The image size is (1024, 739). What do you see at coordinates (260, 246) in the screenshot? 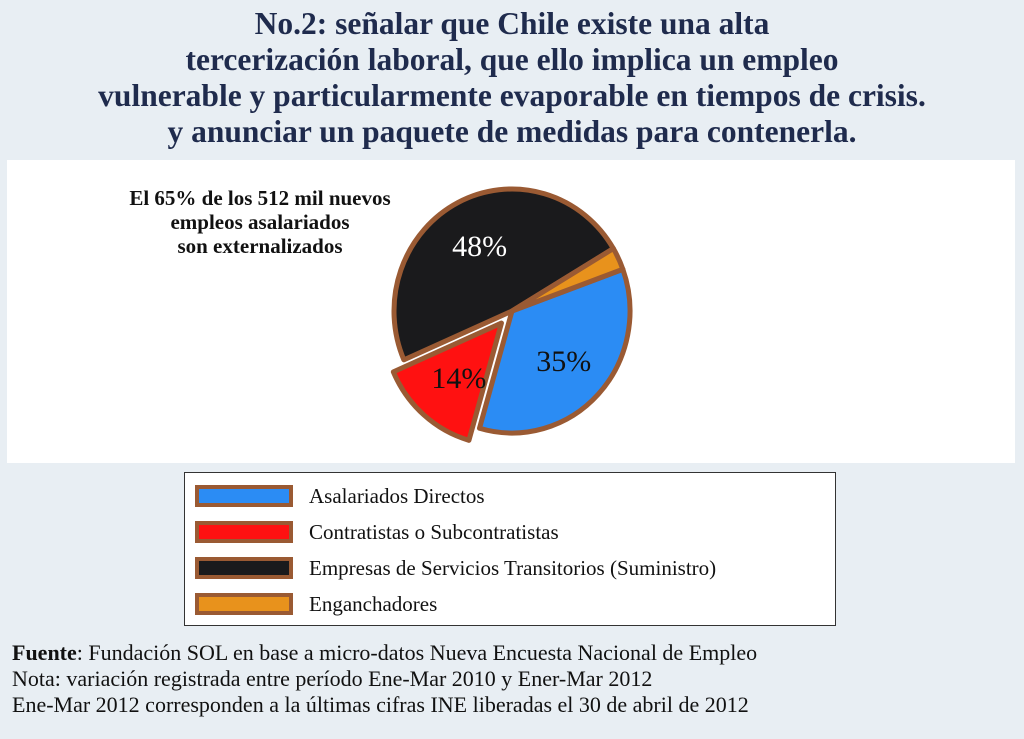
I see `annotation-line: son externalizados` at bounding box center [260, 246].